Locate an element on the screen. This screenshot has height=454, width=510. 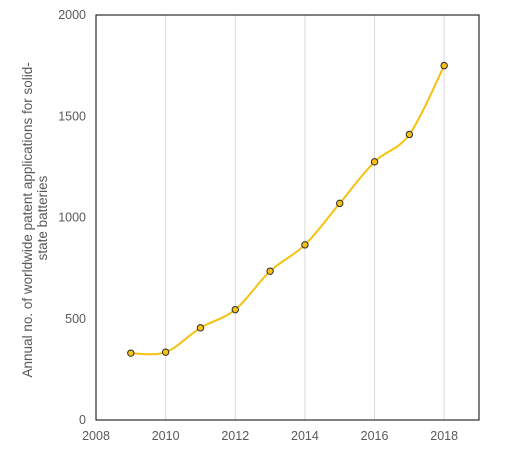
y-tick-label-1500: 1500 is located at coordinates (72, 116).